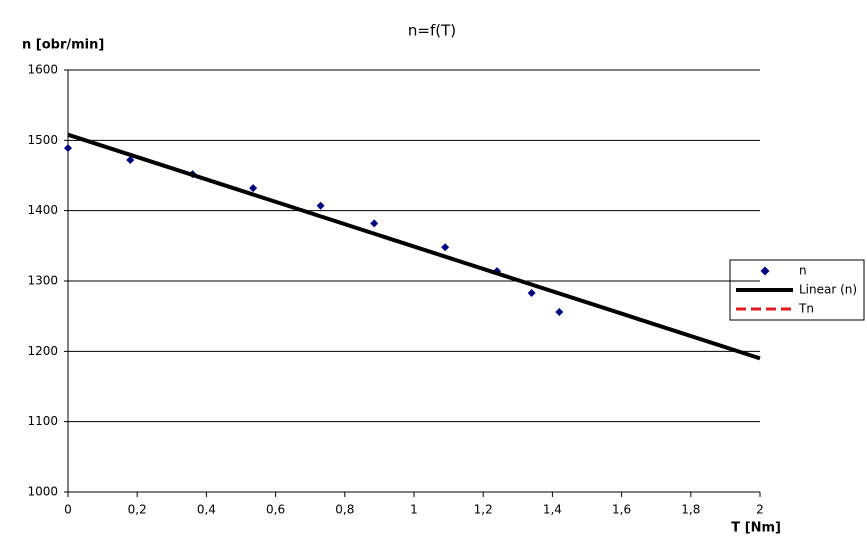 This screenshot has height=548, width=867. I want to click on x-tick-label: 1, so click(414, 510).